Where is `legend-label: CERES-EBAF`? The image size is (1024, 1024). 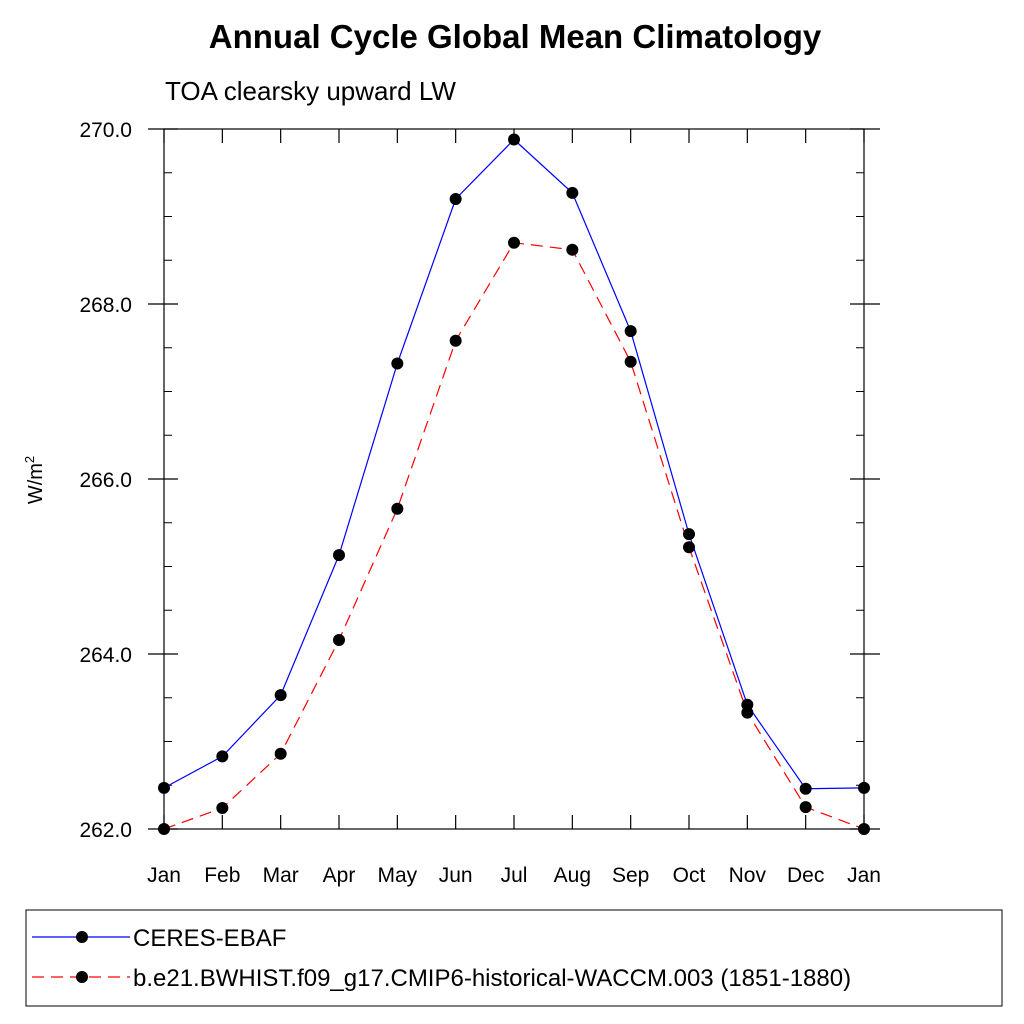 legend-label: CERES-EBAF is located at coordinates (209, 938).